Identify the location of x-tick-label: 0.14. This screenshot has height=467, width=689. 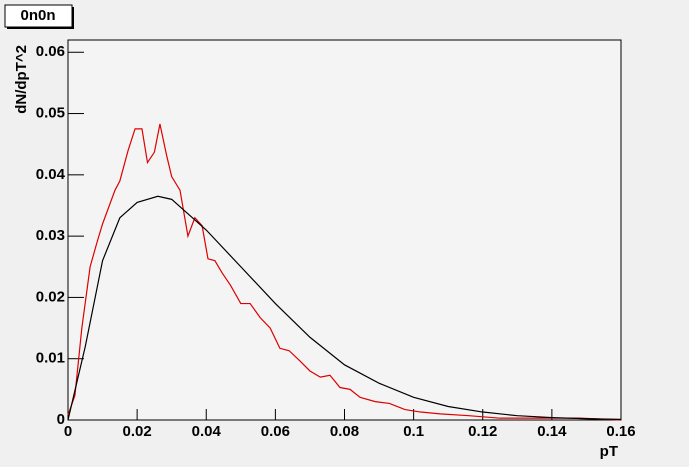
(552, 431).